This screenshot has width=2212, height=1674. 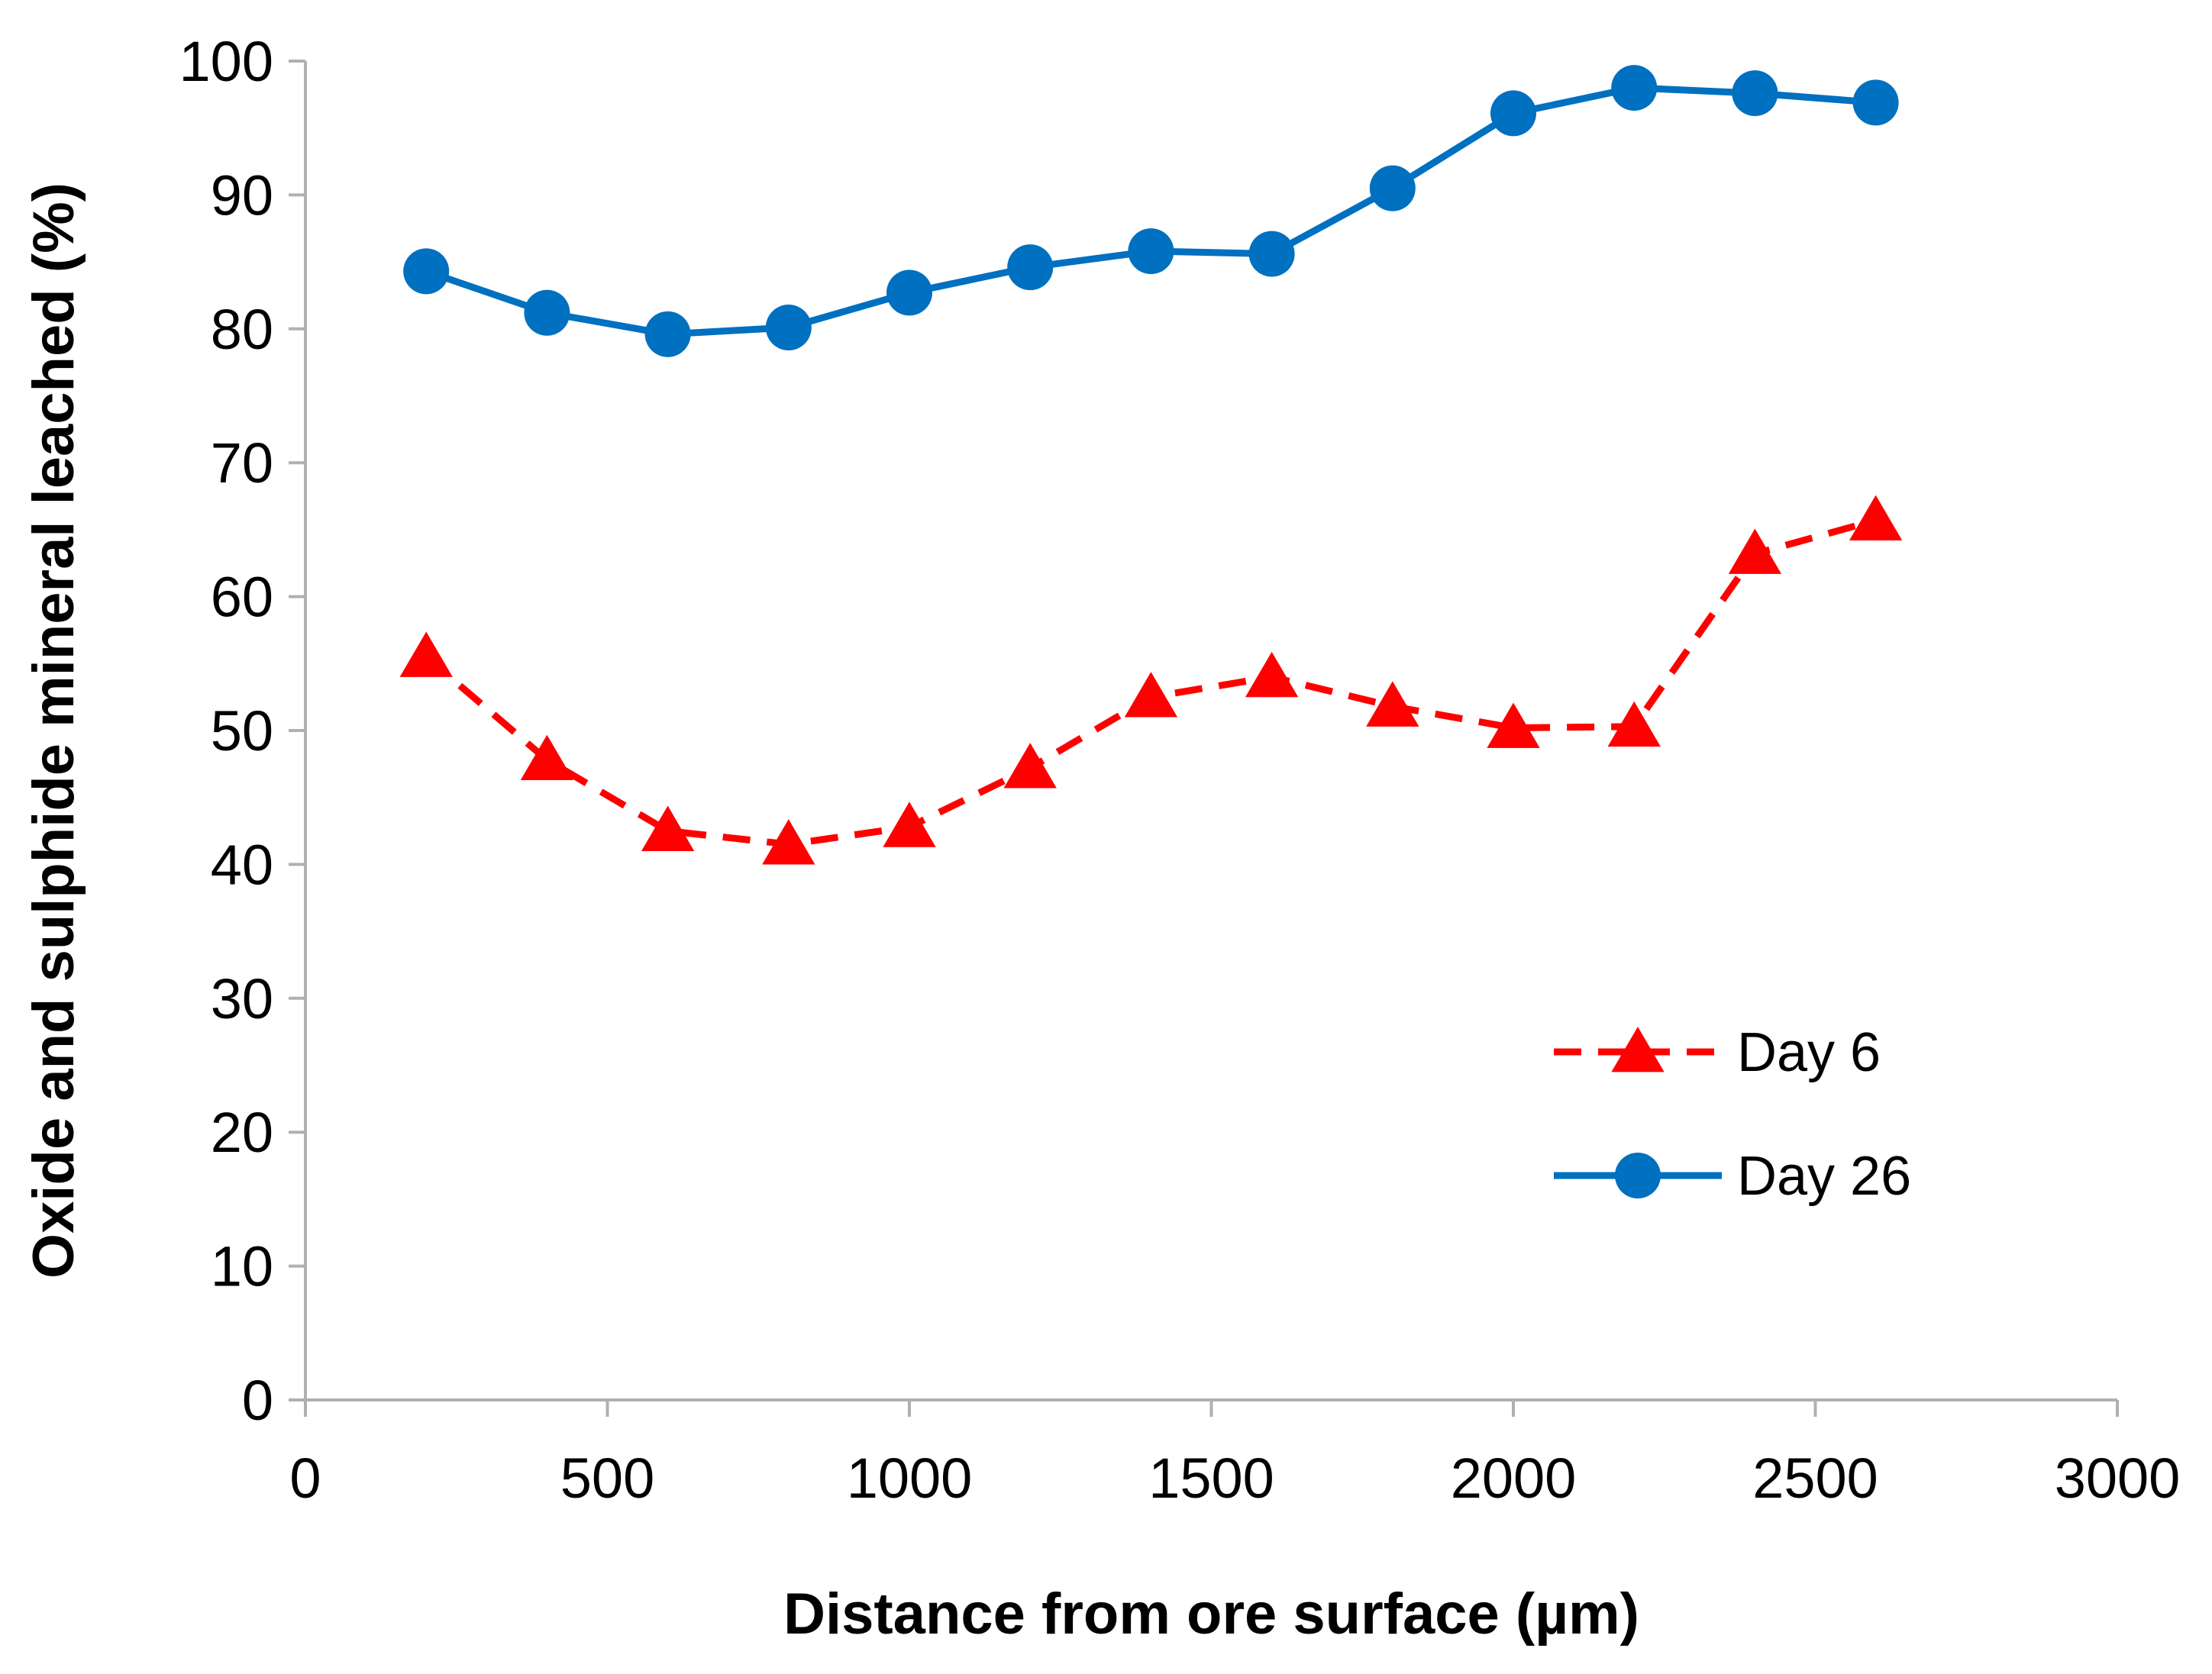 What do you see at coordinates (1514, 1479) in the screenshot?
I see `x-tick-label: 2000` at bounding box center [1514, 1479].